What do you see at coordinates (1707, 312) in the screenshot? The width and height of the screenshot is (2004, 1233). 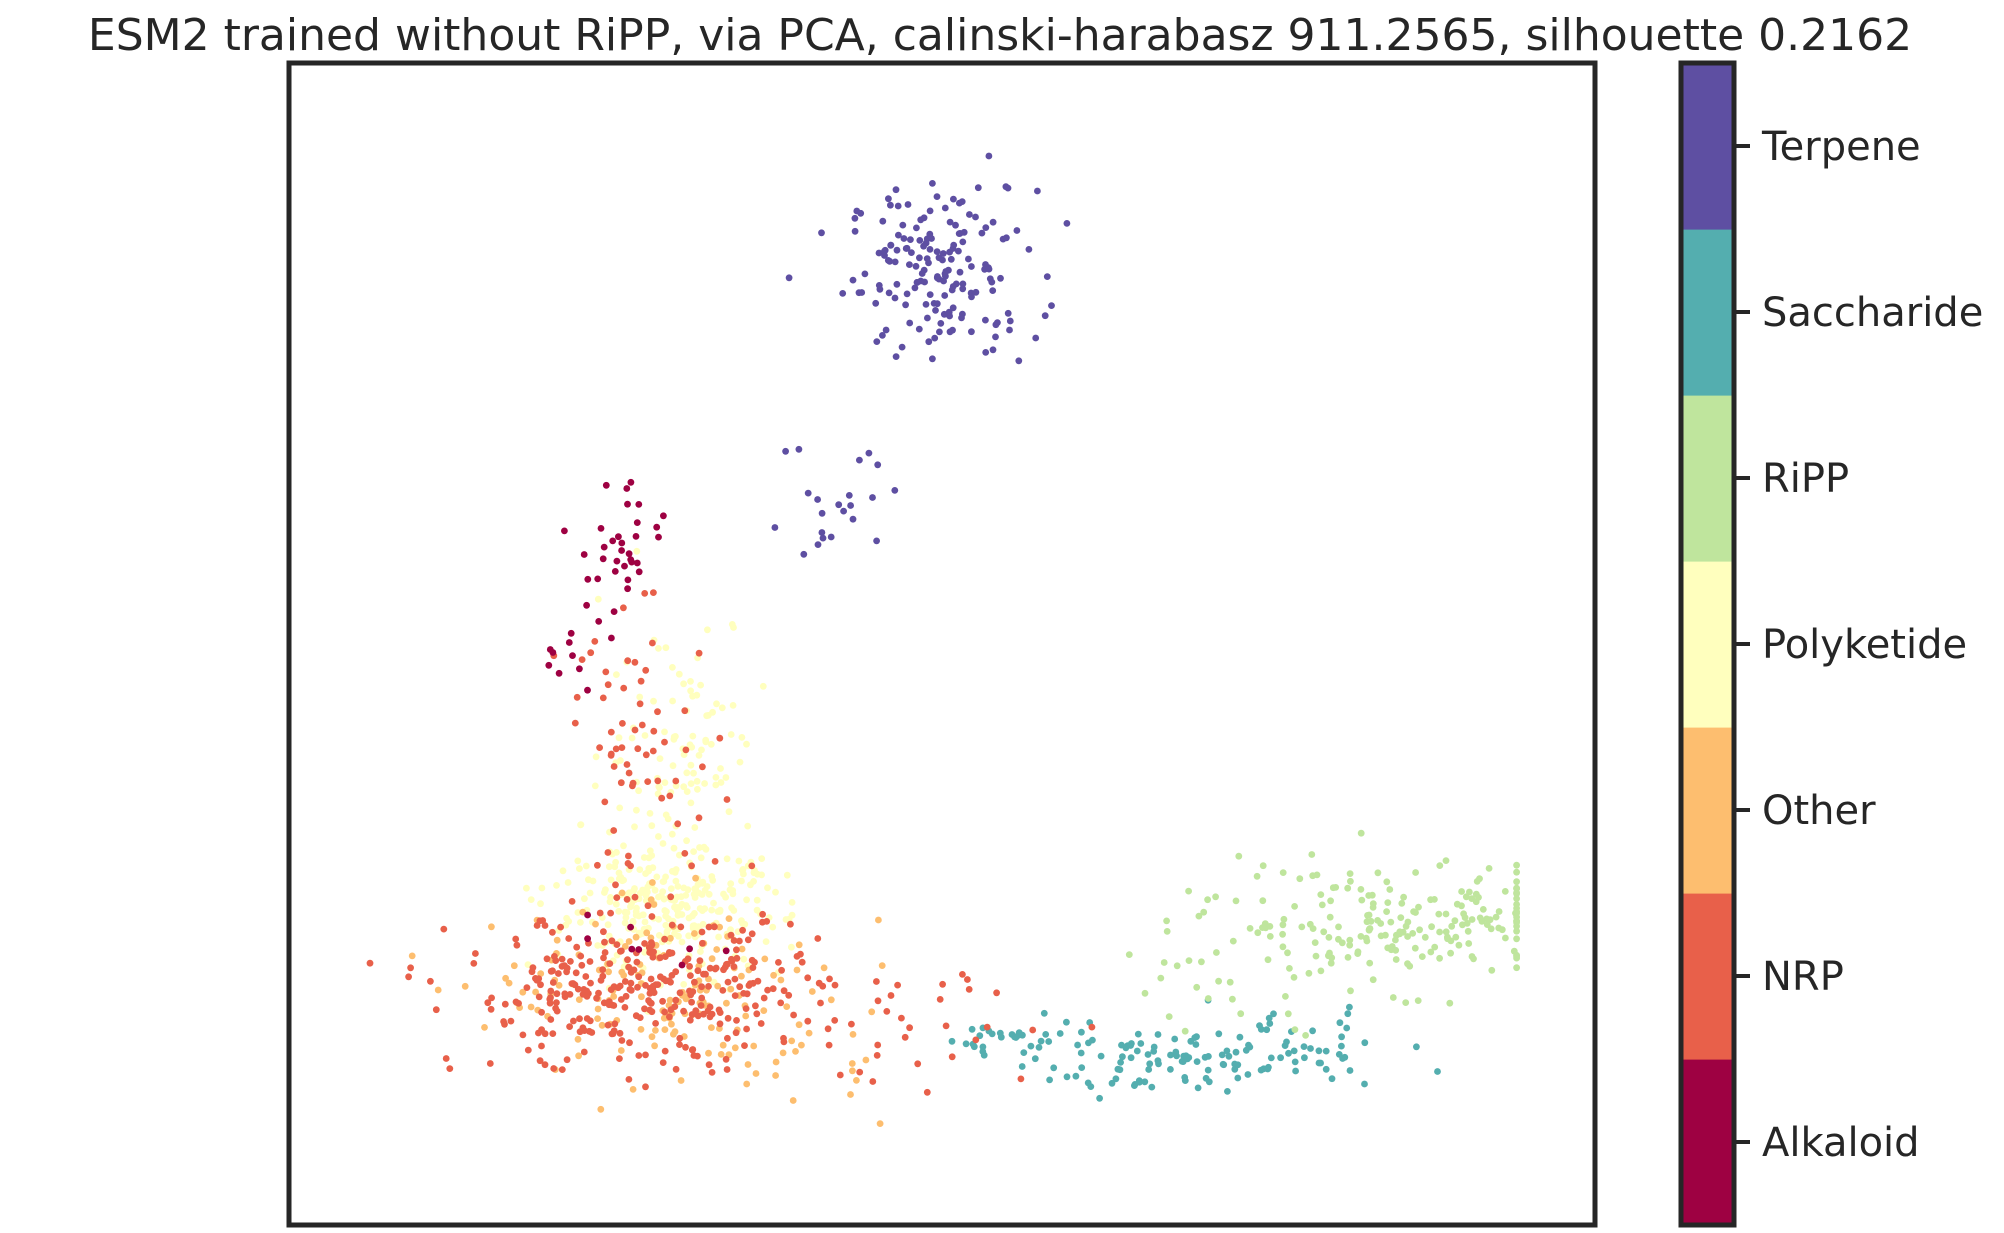 I see `colorbar-segment-saccharide` at bounding box center [1707, 312].